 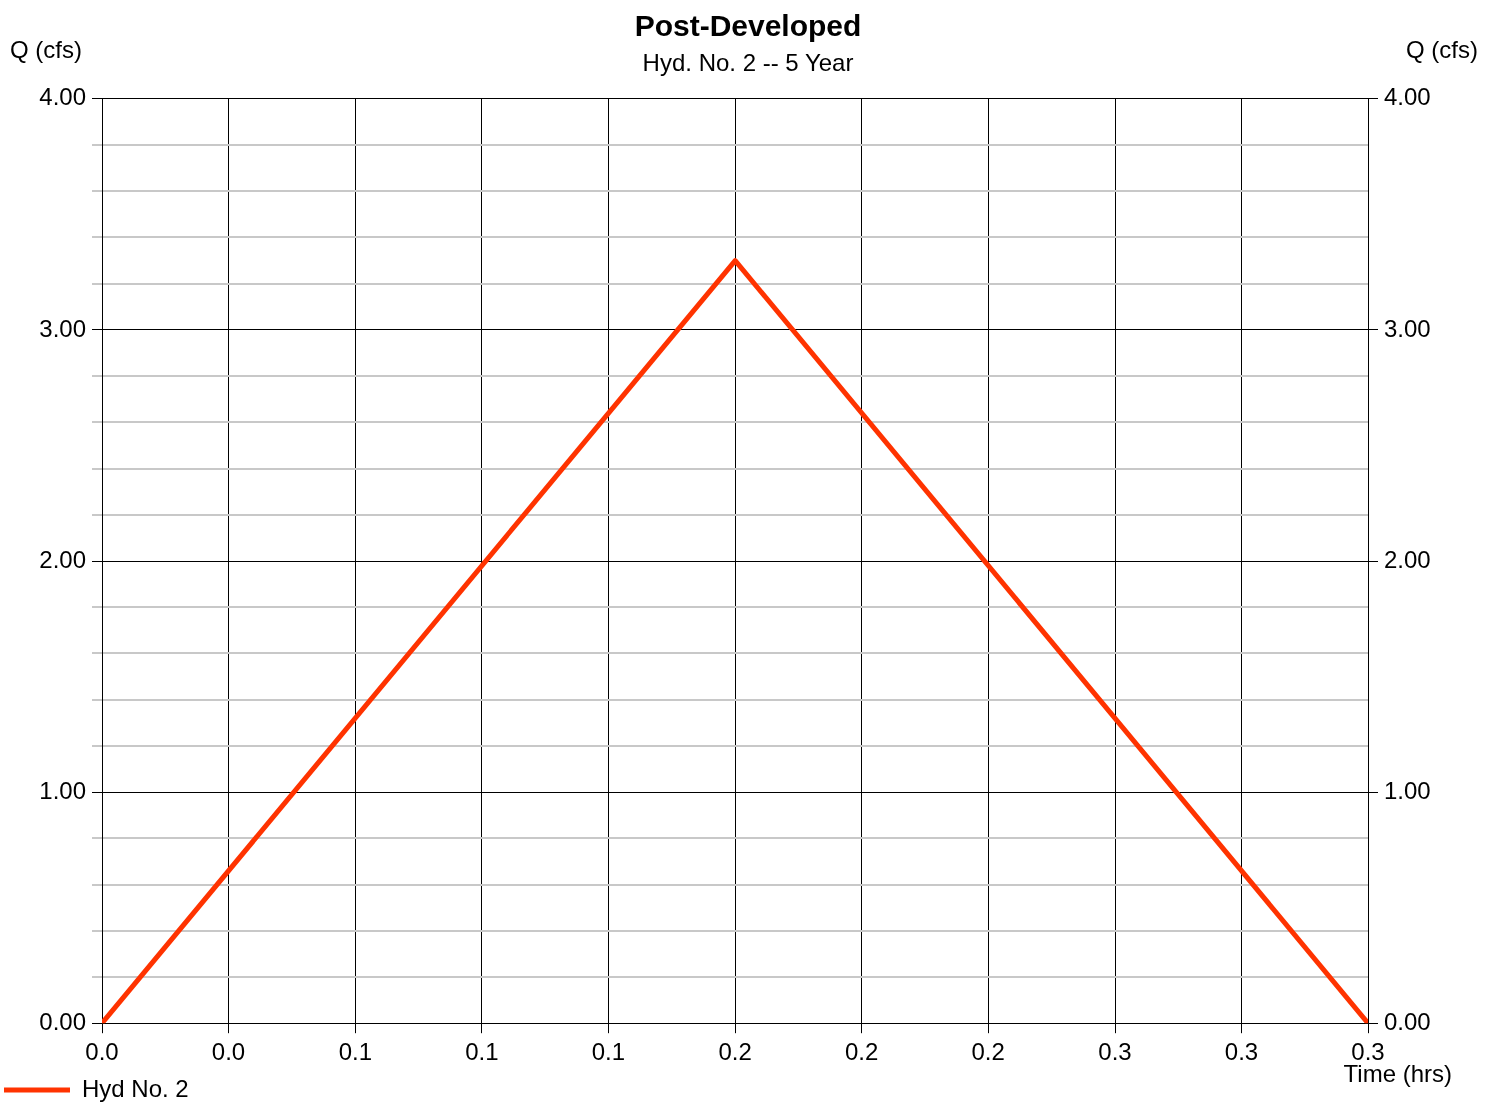 What do you see at coordinates (748, 63) in the screenshot?
I see `chart-subtitle: Hyd. No. 2 -- 5 Year` at bounding box center [748, 63].